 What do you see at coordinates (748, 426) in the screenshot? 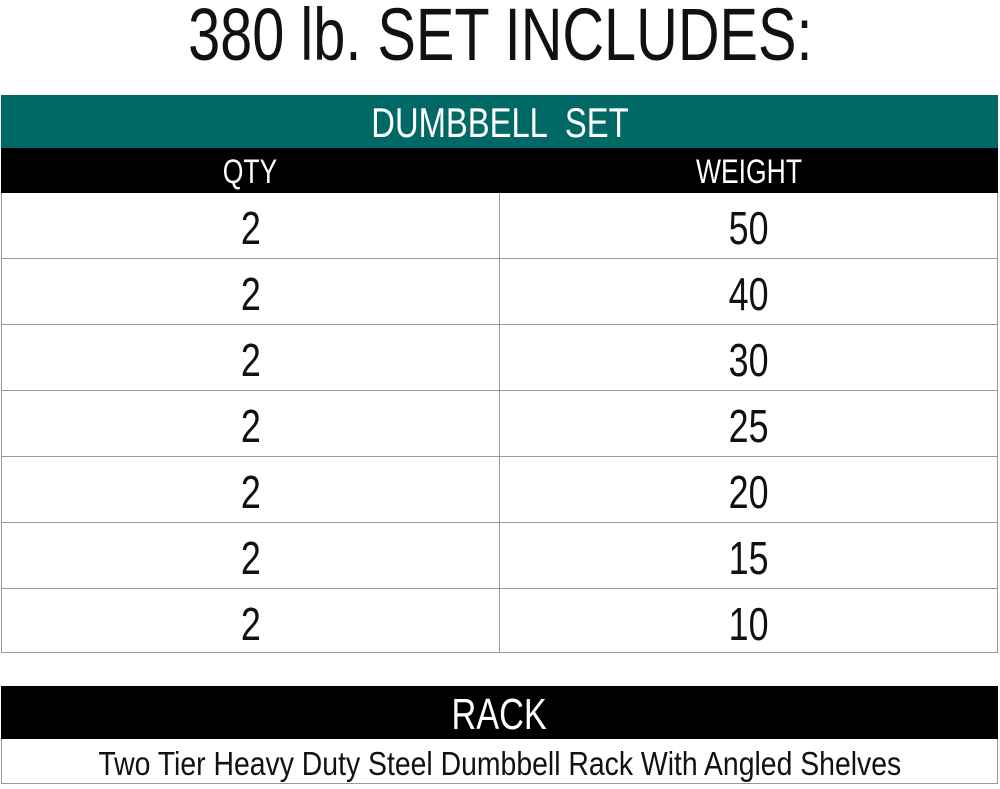
I see `weight-cell: 25` at bounding box center [748, 426].